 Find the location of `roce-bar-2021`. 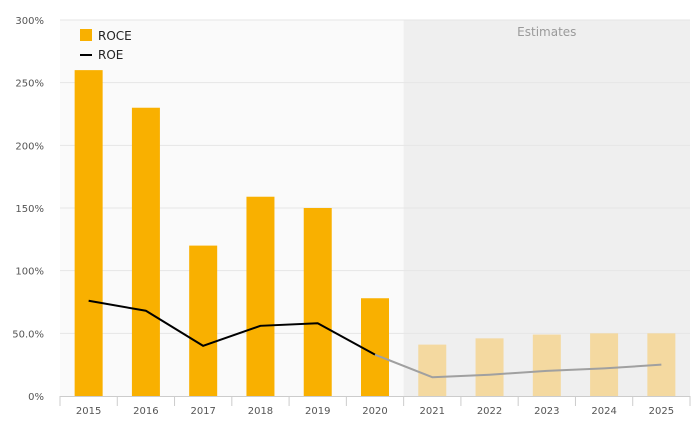

roce-bar-2021 is located at coordinates (432, 370).